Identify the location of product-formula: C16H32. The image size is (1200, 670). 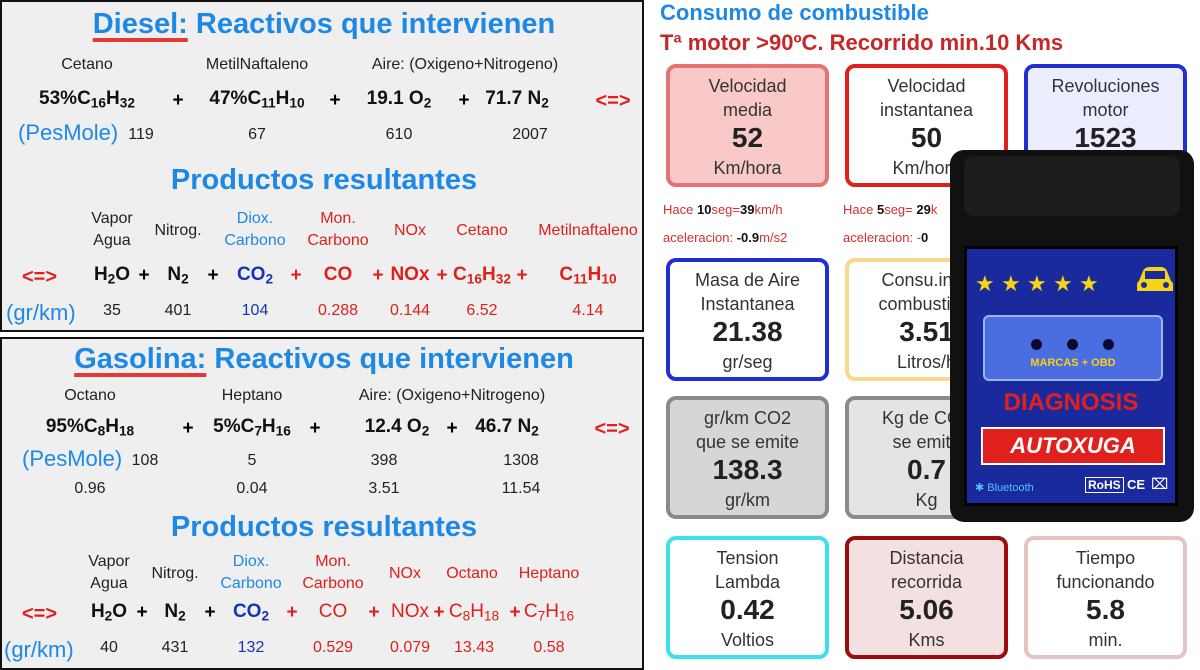
(482, 275).